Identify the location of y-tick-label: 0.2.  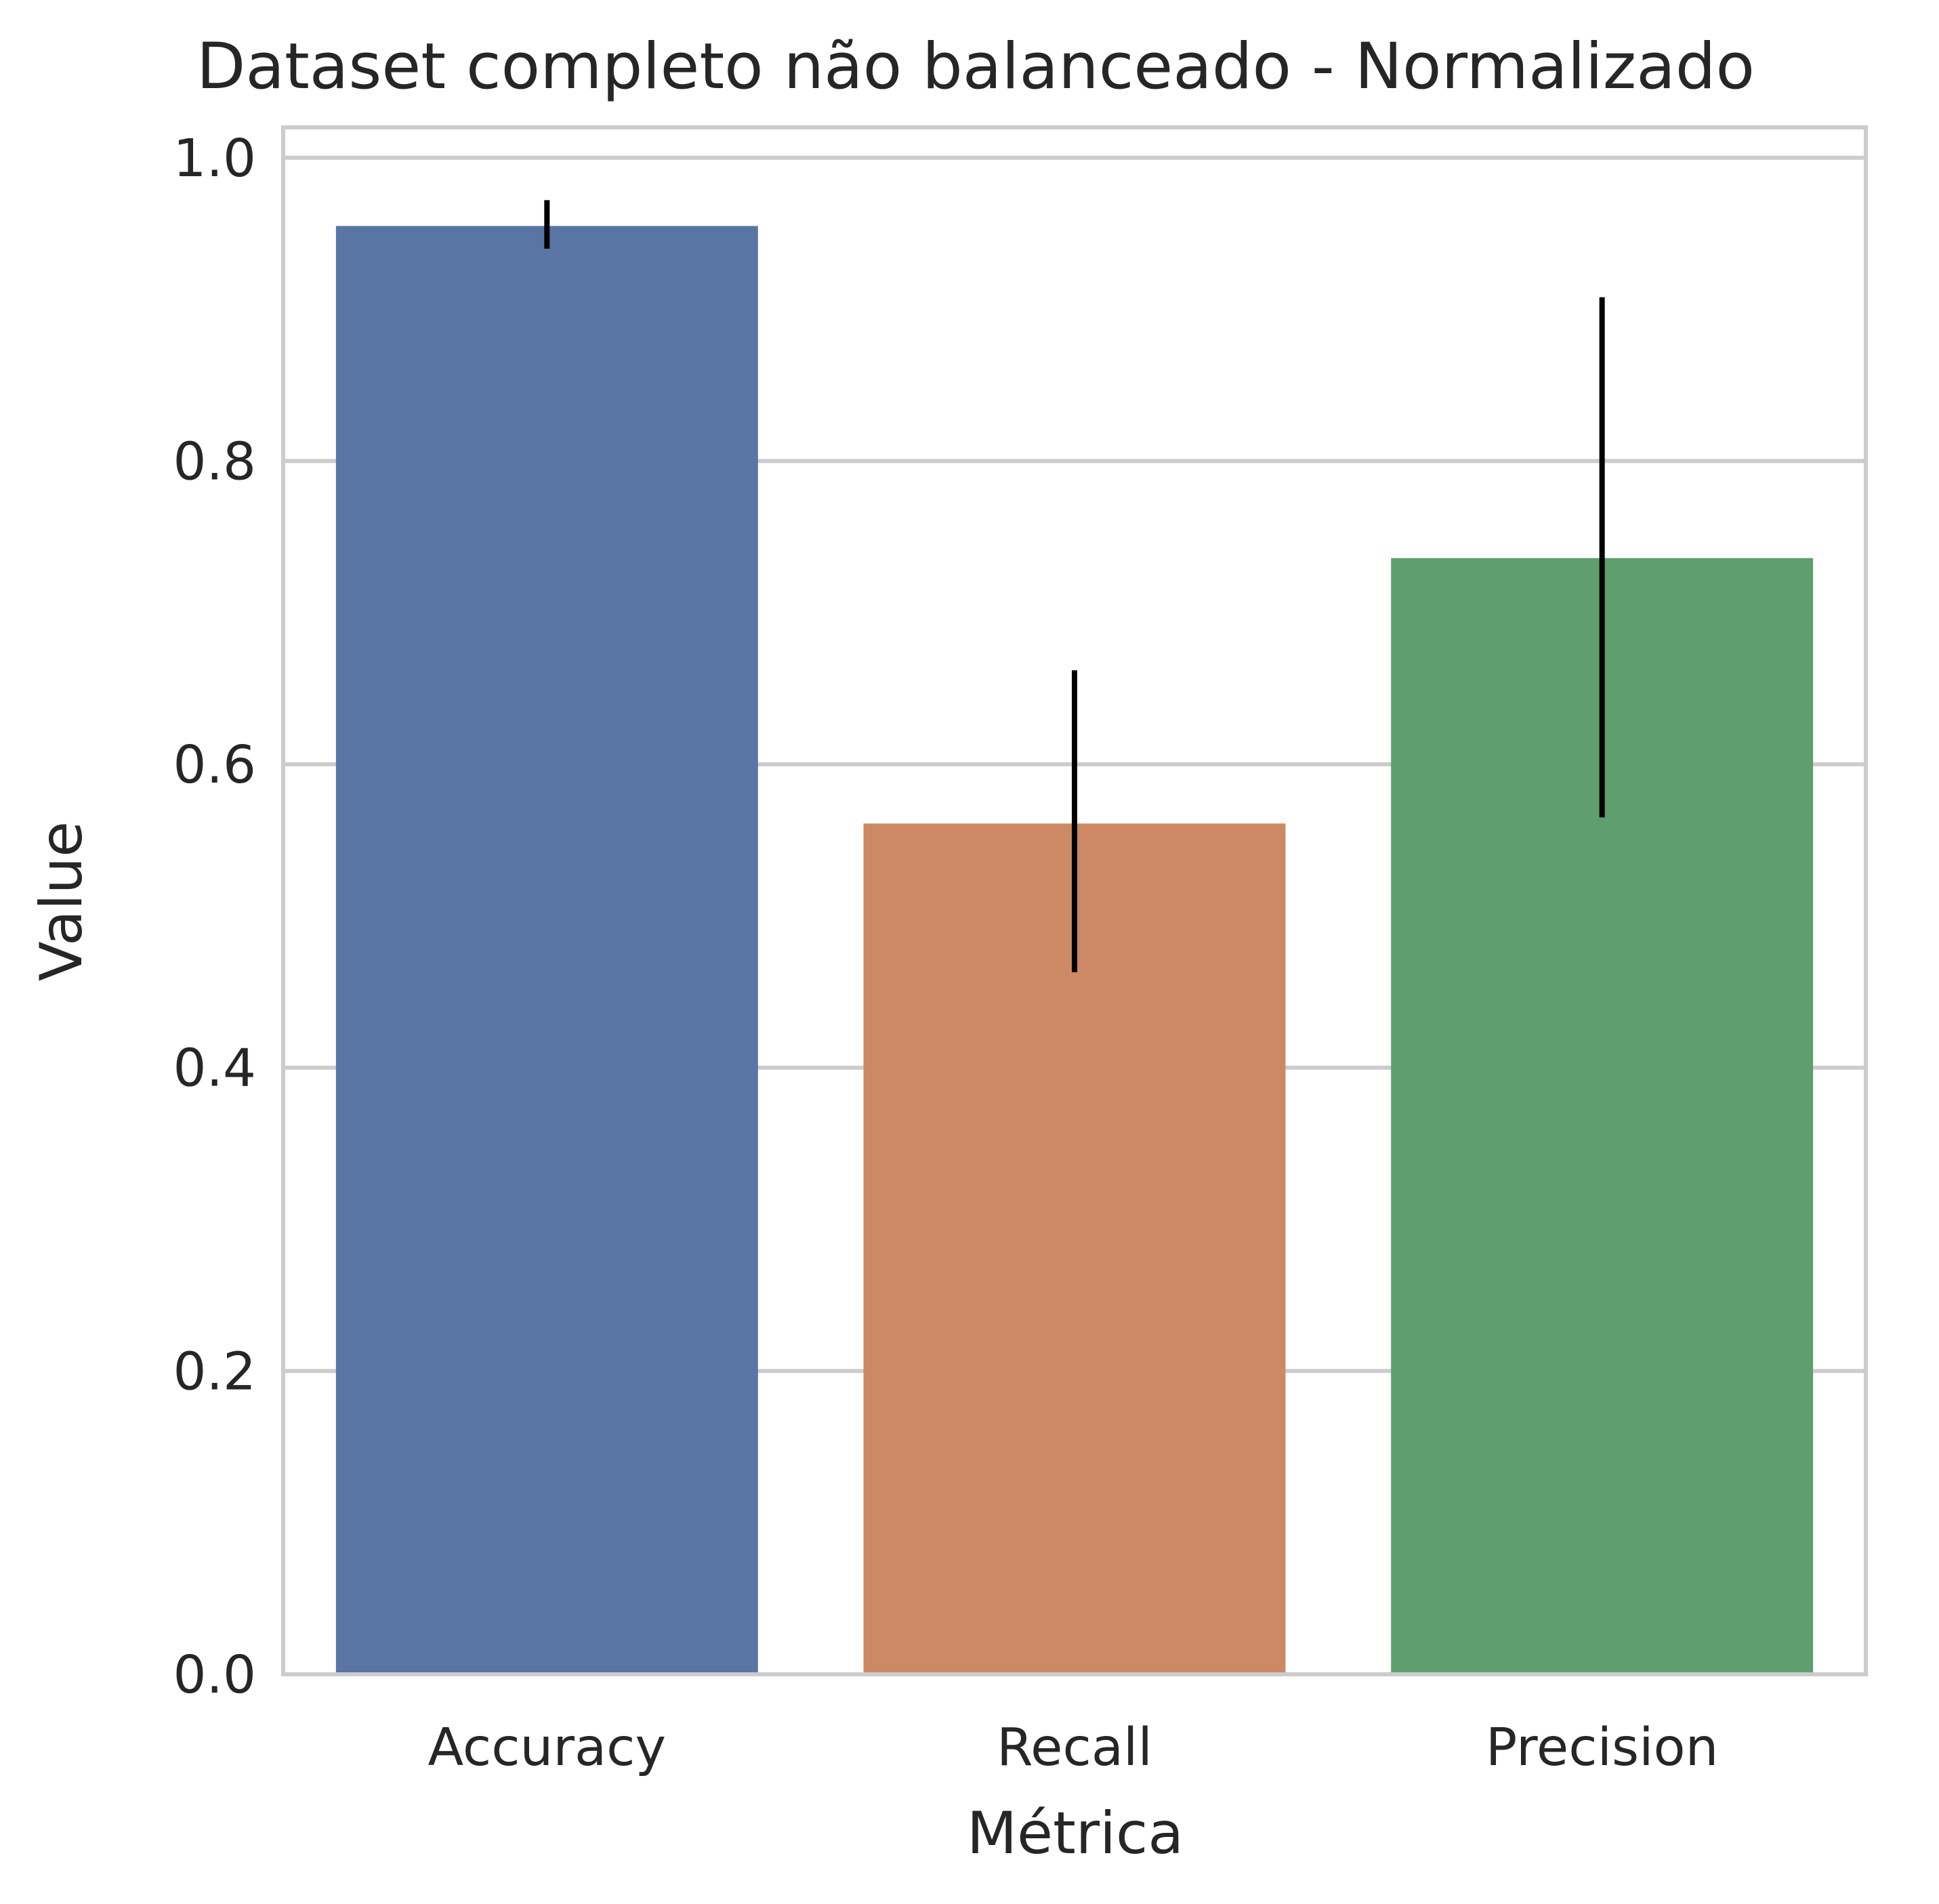
(214, 1372).